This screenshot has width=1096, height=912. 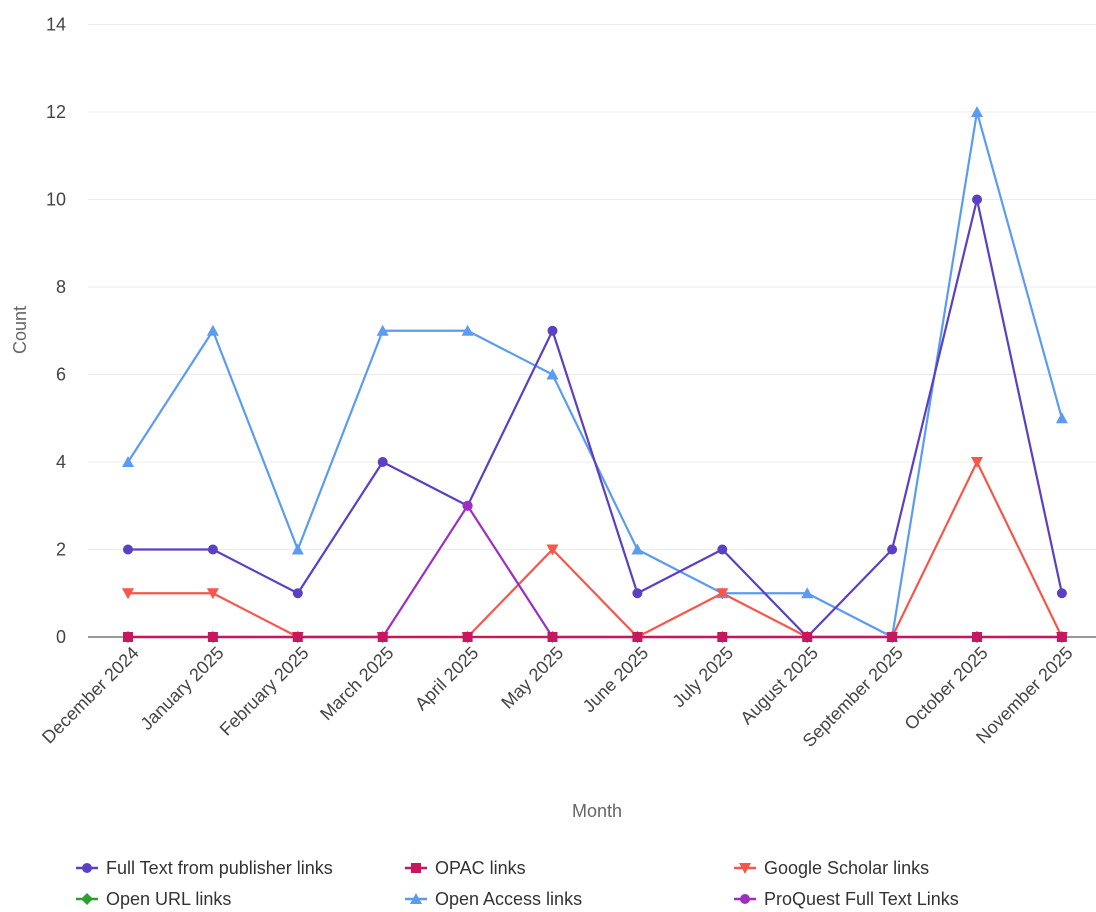 I want to click on y-axis-title: Count, so click(x=20, y=330).